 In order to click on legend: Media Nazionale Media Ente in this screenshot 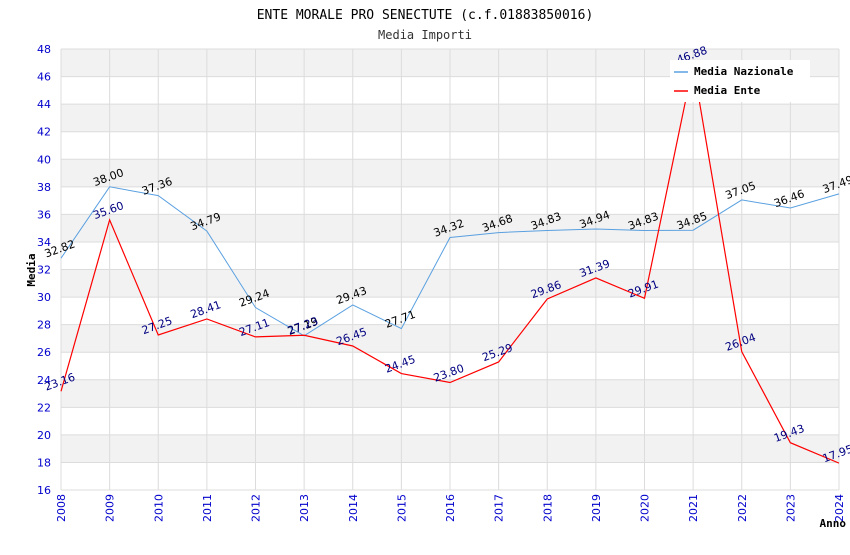, I will do `click(740, 81)`.